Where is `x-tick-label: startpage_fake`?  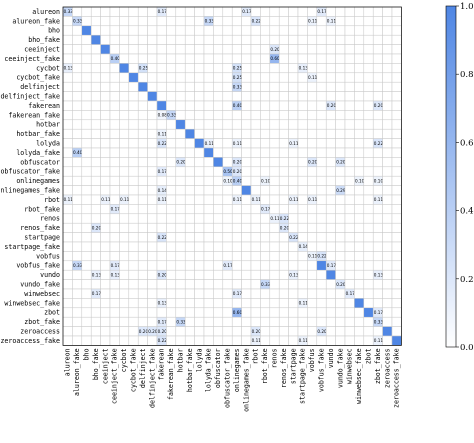
x-tick-label: startpage_fake is located at coordinates (303, 376).